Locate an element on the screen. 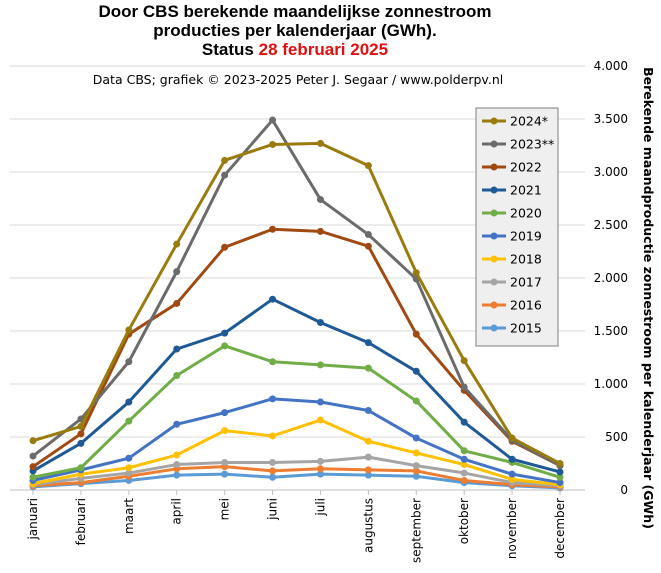  legend-label: 2020 is located at coordinates (526, 213).